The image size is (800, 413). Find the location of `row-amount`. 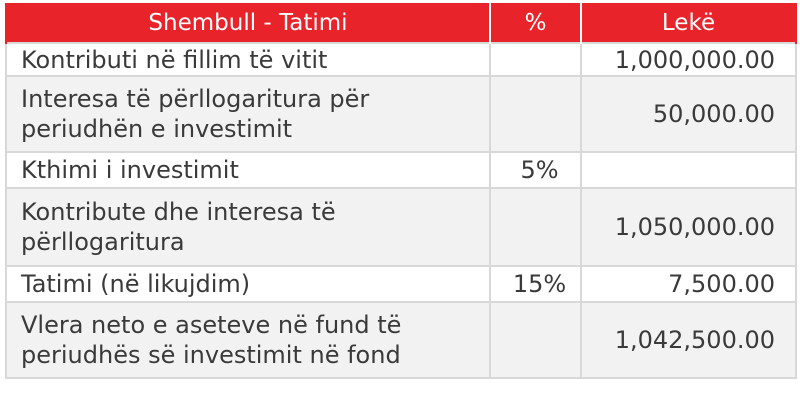

row-amount is located at coordinates (688, 170).